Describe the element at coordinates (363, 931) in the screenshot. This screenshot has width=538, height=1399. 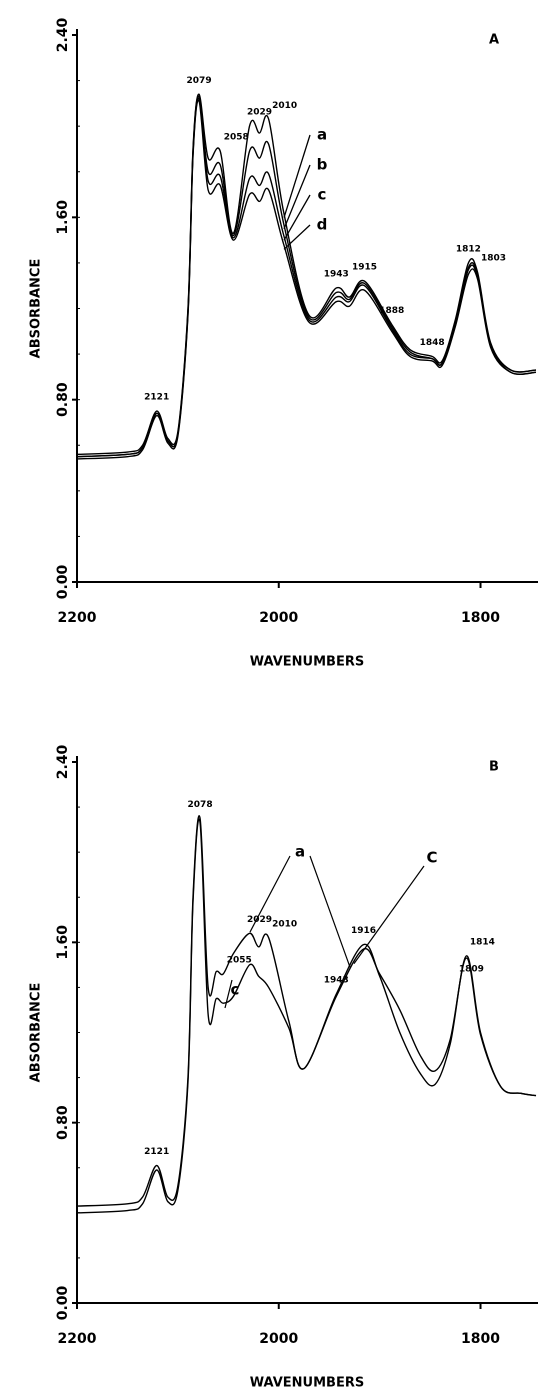
I see `peak-label: 1916` at that location.